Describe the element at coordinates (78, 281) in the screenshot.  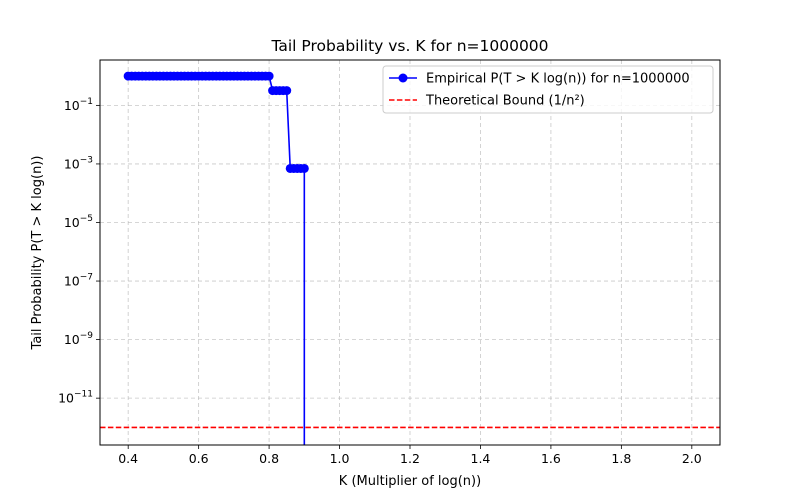
I see `y-tick-label: 10⁻⁷` at that location.